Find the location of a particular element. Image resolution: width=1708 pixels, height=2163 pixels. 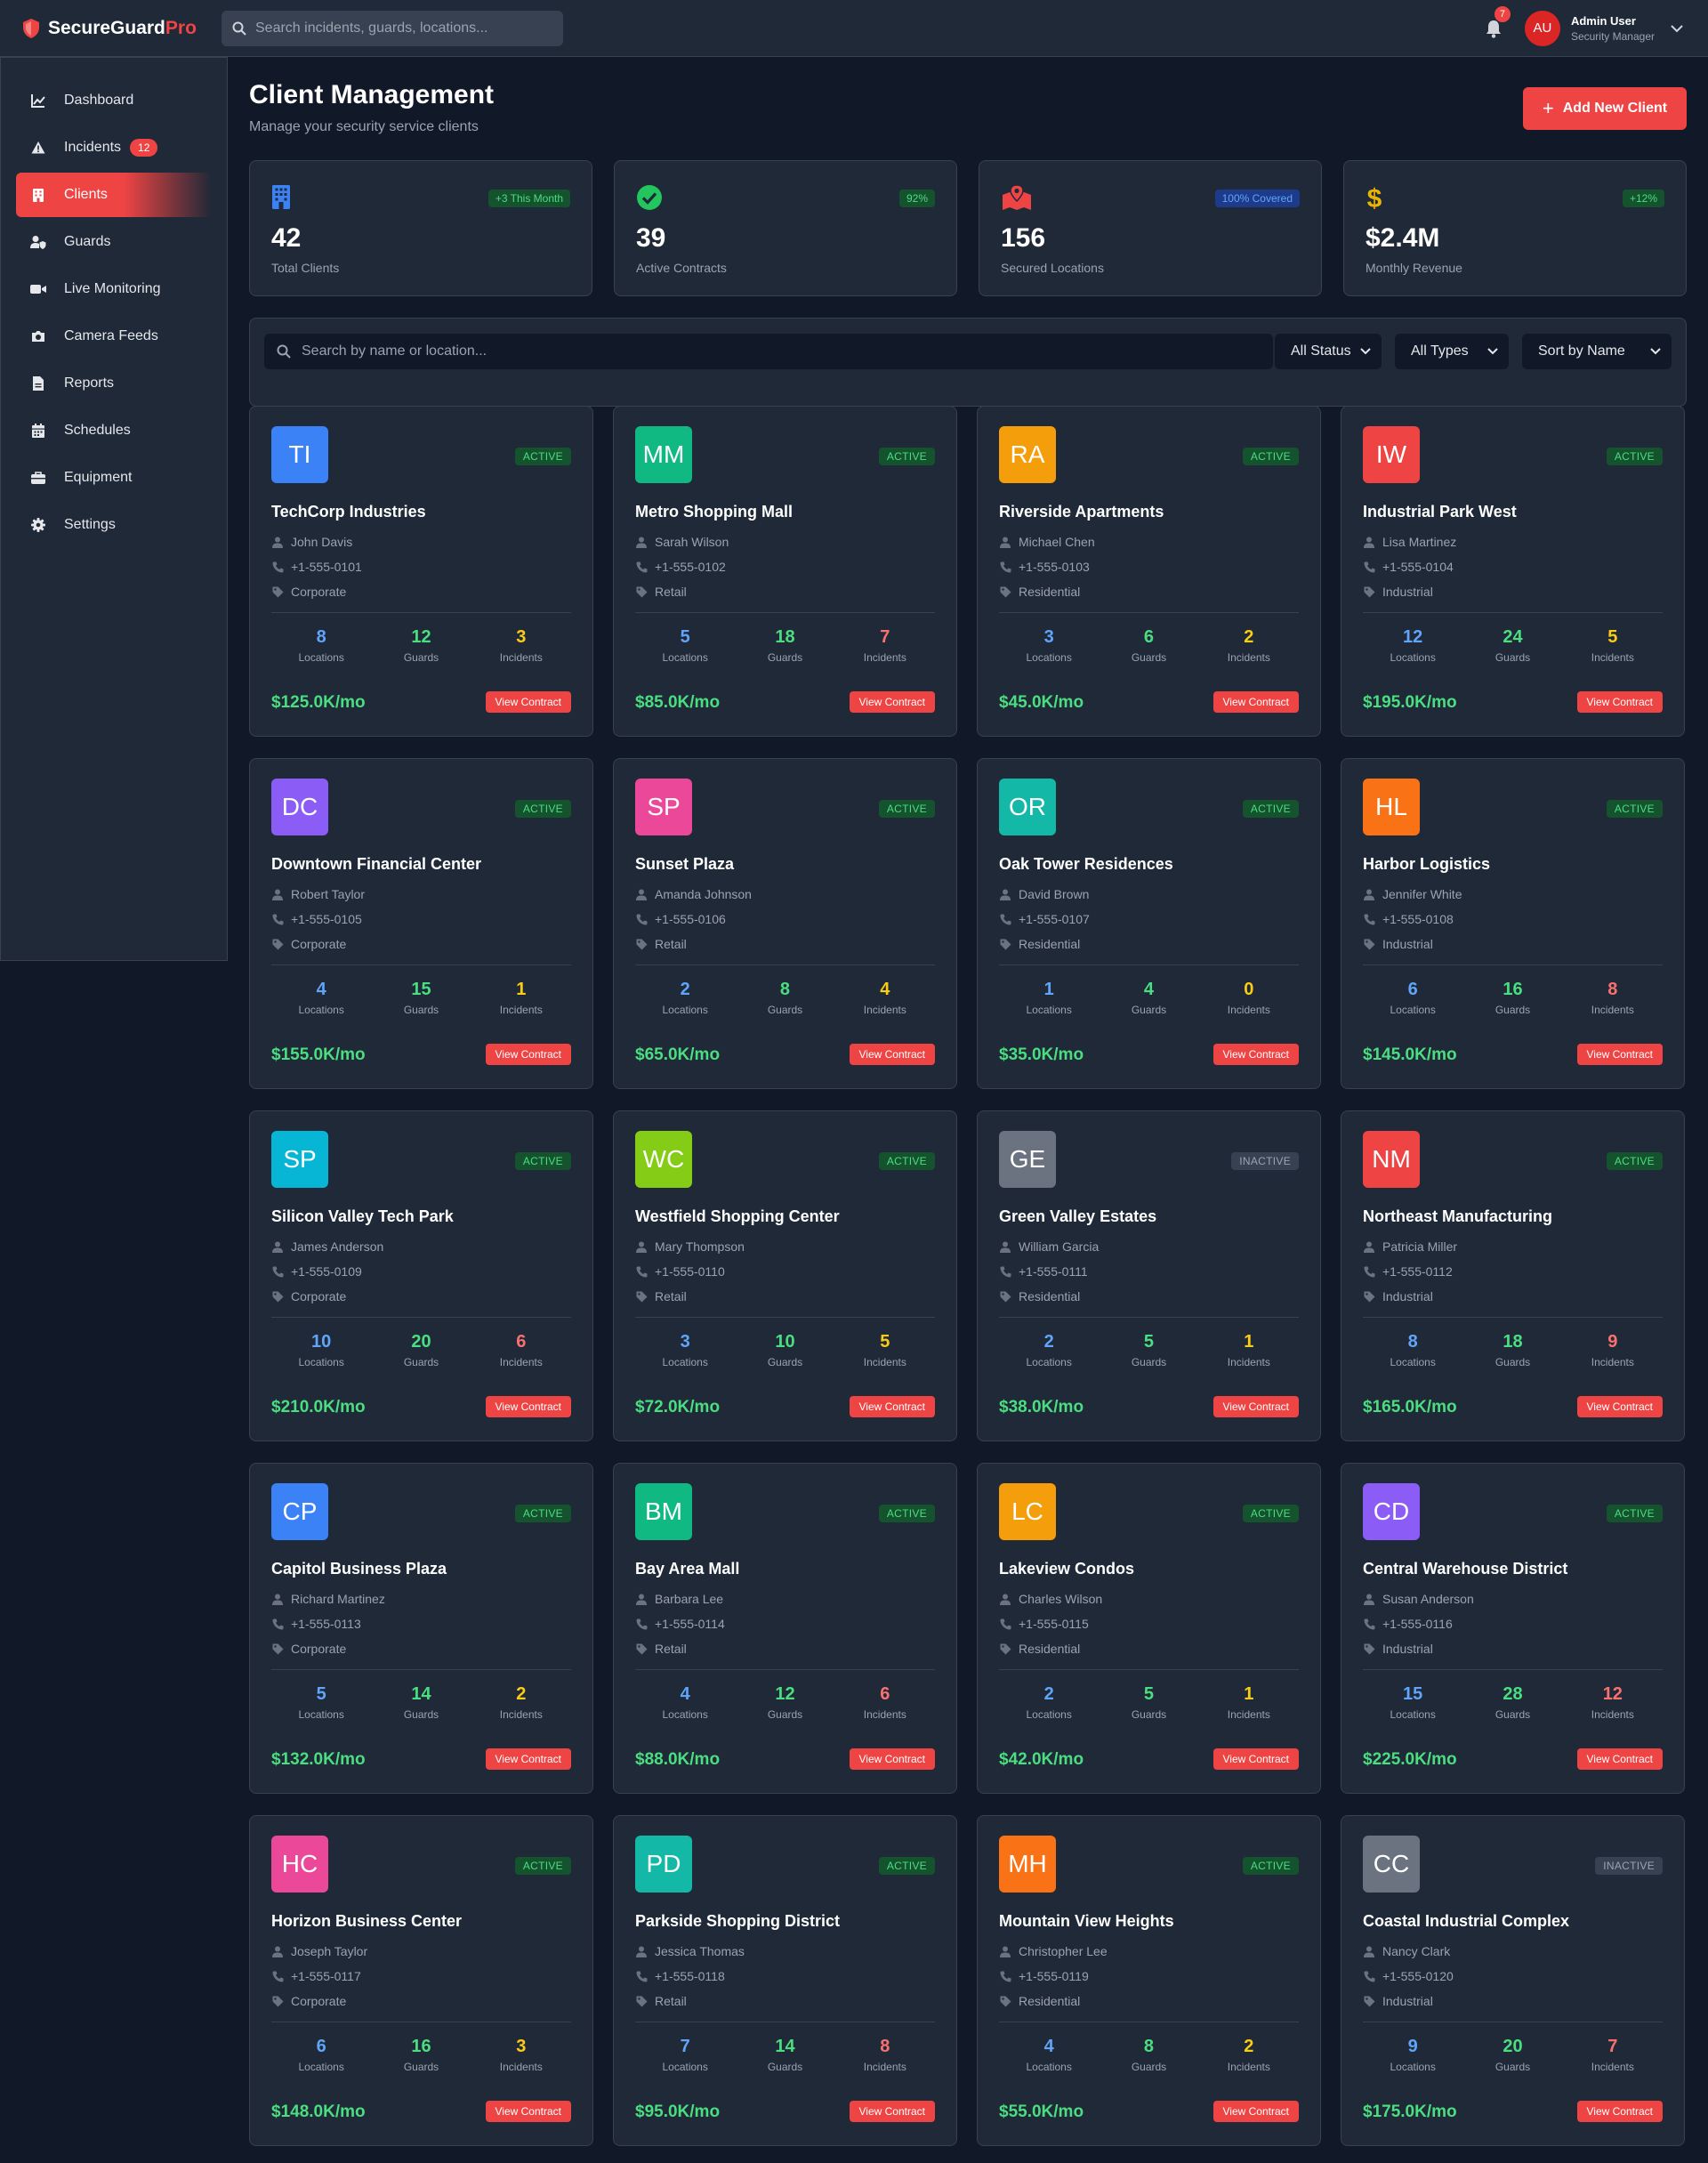

client-name: Central Warehouse District is located at coordinates (1465, 1569).